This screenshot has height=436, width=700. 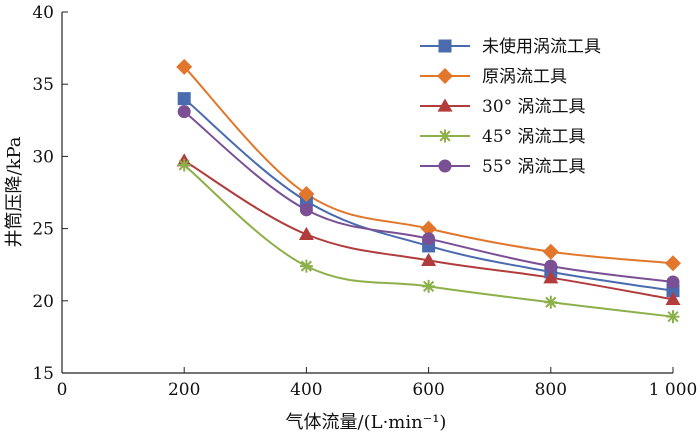 What do you see at coordinates (43, 302) in the screenshot?
I see `y-tick-label: 20` at bounding box center [43, 302].